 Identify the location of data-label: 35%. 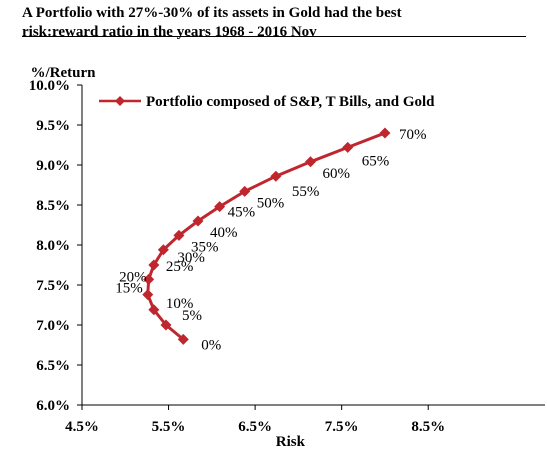
(205, 247).